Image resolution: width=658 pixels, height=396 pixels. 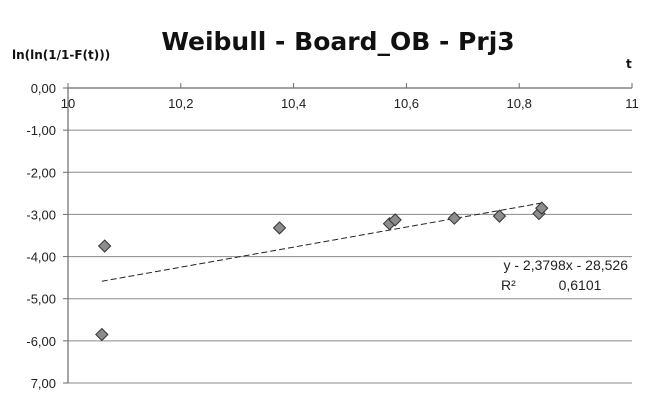 What do you see at coordinates (580, 285) in the screenshot?
I see `trendline-r2-value: 0,6101` at bounding box center [580, 285].